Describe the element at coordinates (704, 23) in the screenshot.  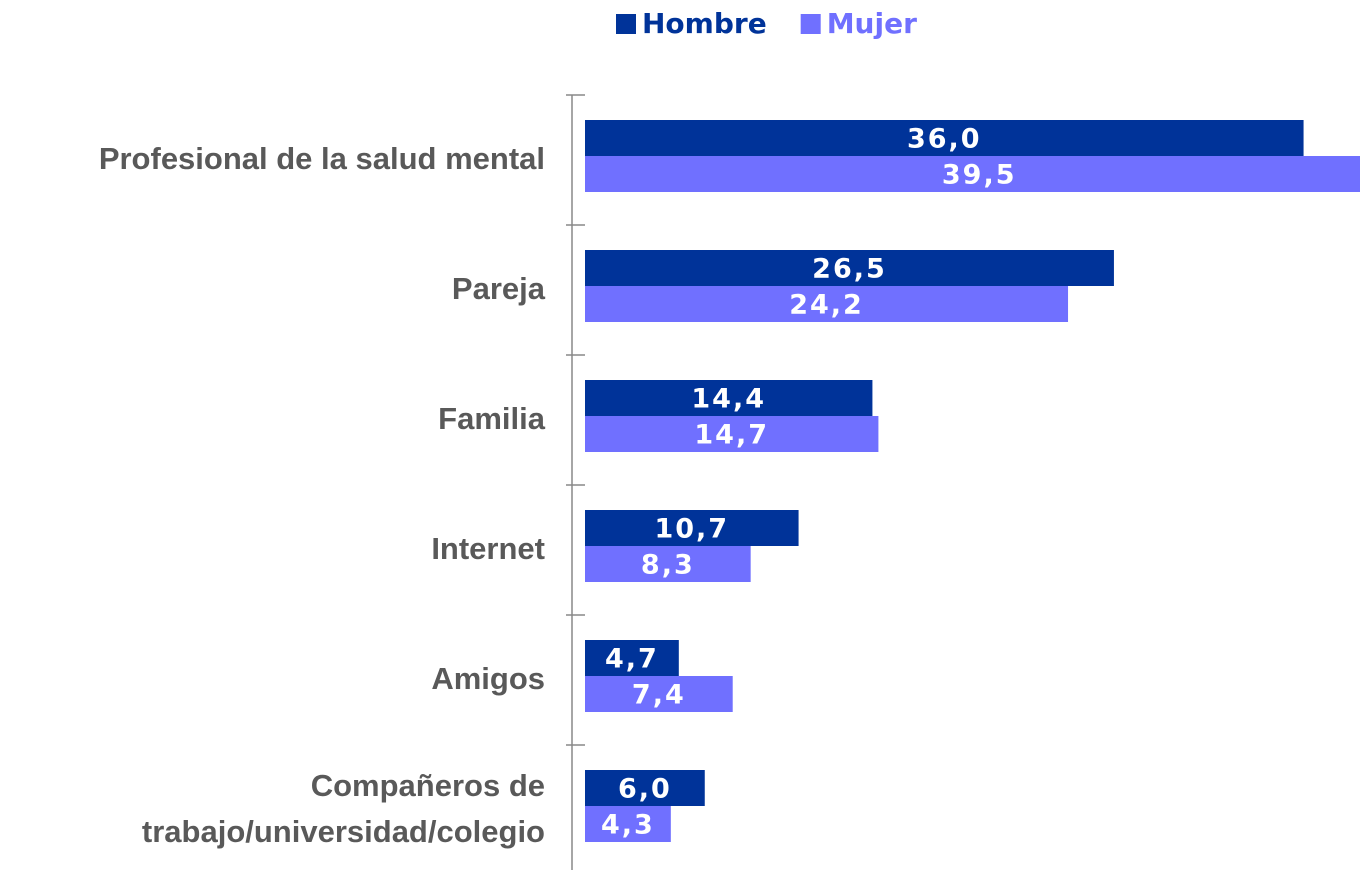
I see `legend-label: Hombre` at that location.